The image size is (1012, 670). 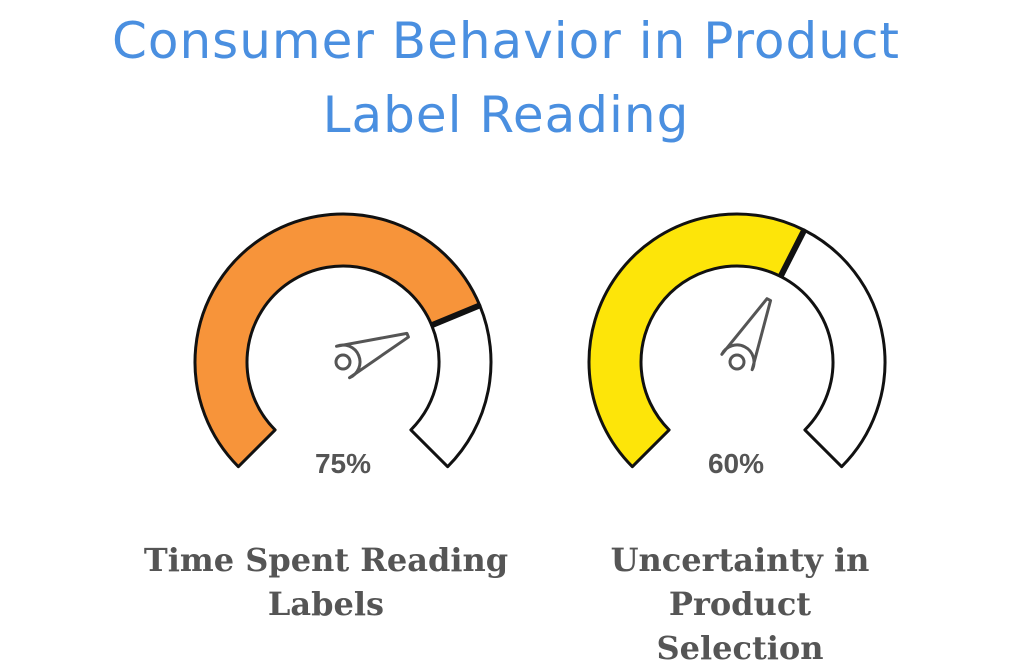 I want to click on gauge-2-value-marker, so click(x=792, y=253).